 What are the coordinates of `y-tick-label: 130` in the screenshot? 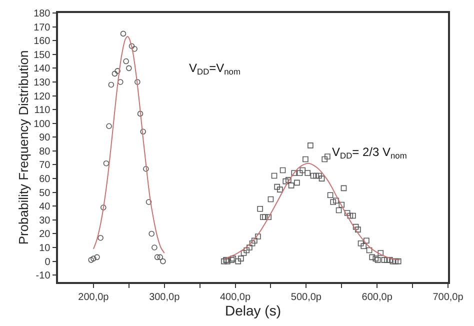 It's located at (42, 82).